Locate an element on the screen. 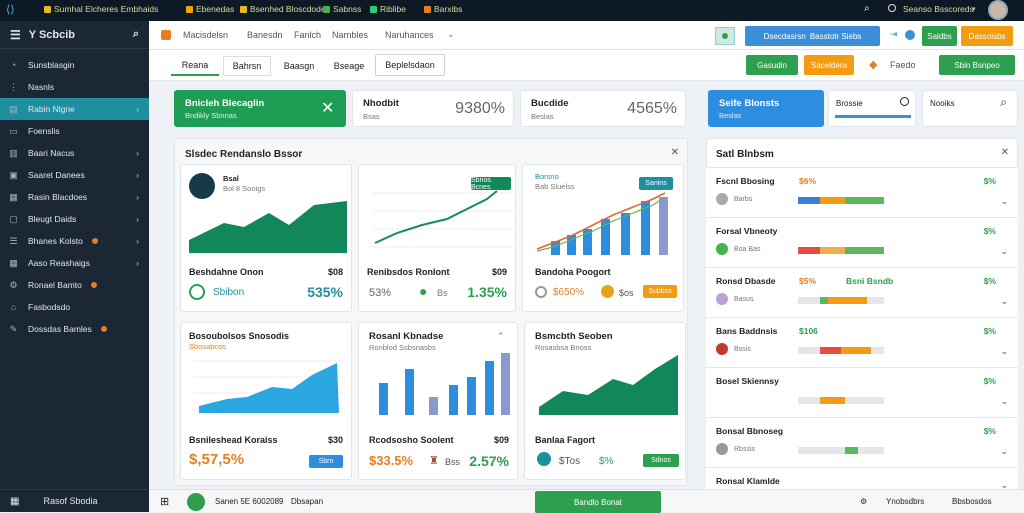 Image resolution: width=1024 pixels, height=513 pixels. sidebar-item: ▦ Rasin Blacdoes › is located at coordinates (74, 197).